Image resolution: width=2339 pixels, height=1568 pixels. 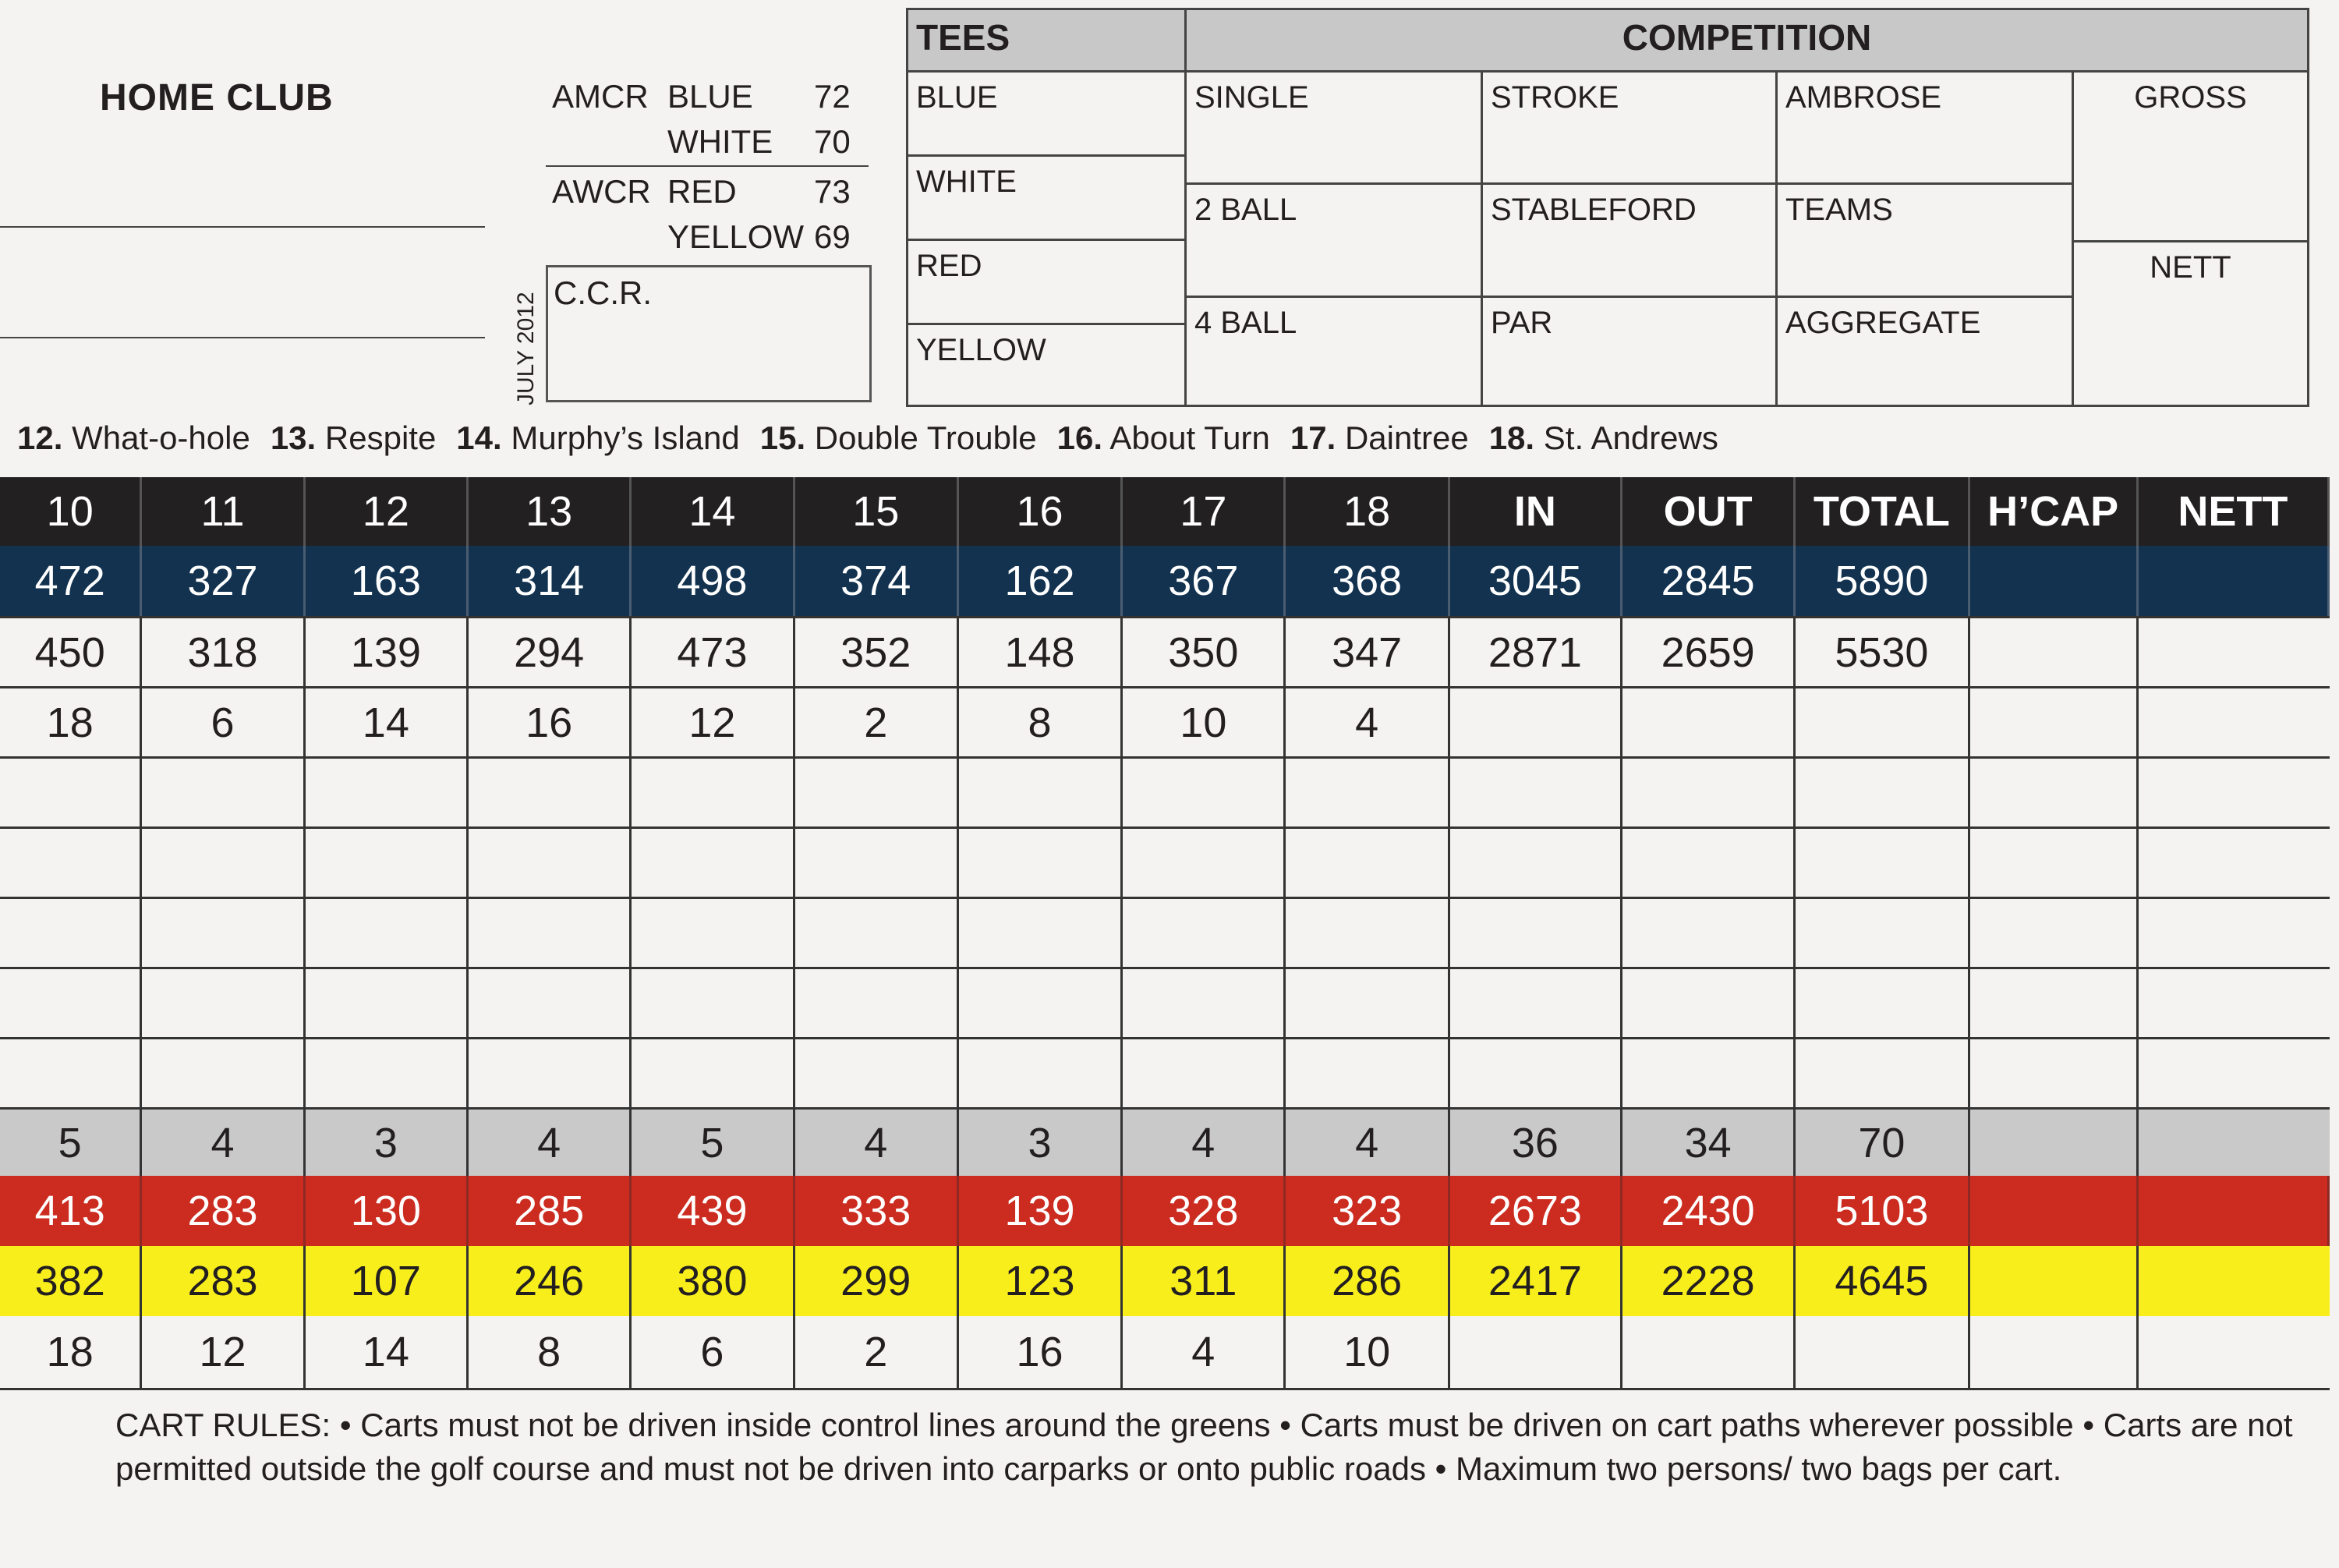 I want to click on blue-tee-row: 472 327 163 314 498 374 162 367 368 3045 2845 5890, so click(x=1165, y=581).